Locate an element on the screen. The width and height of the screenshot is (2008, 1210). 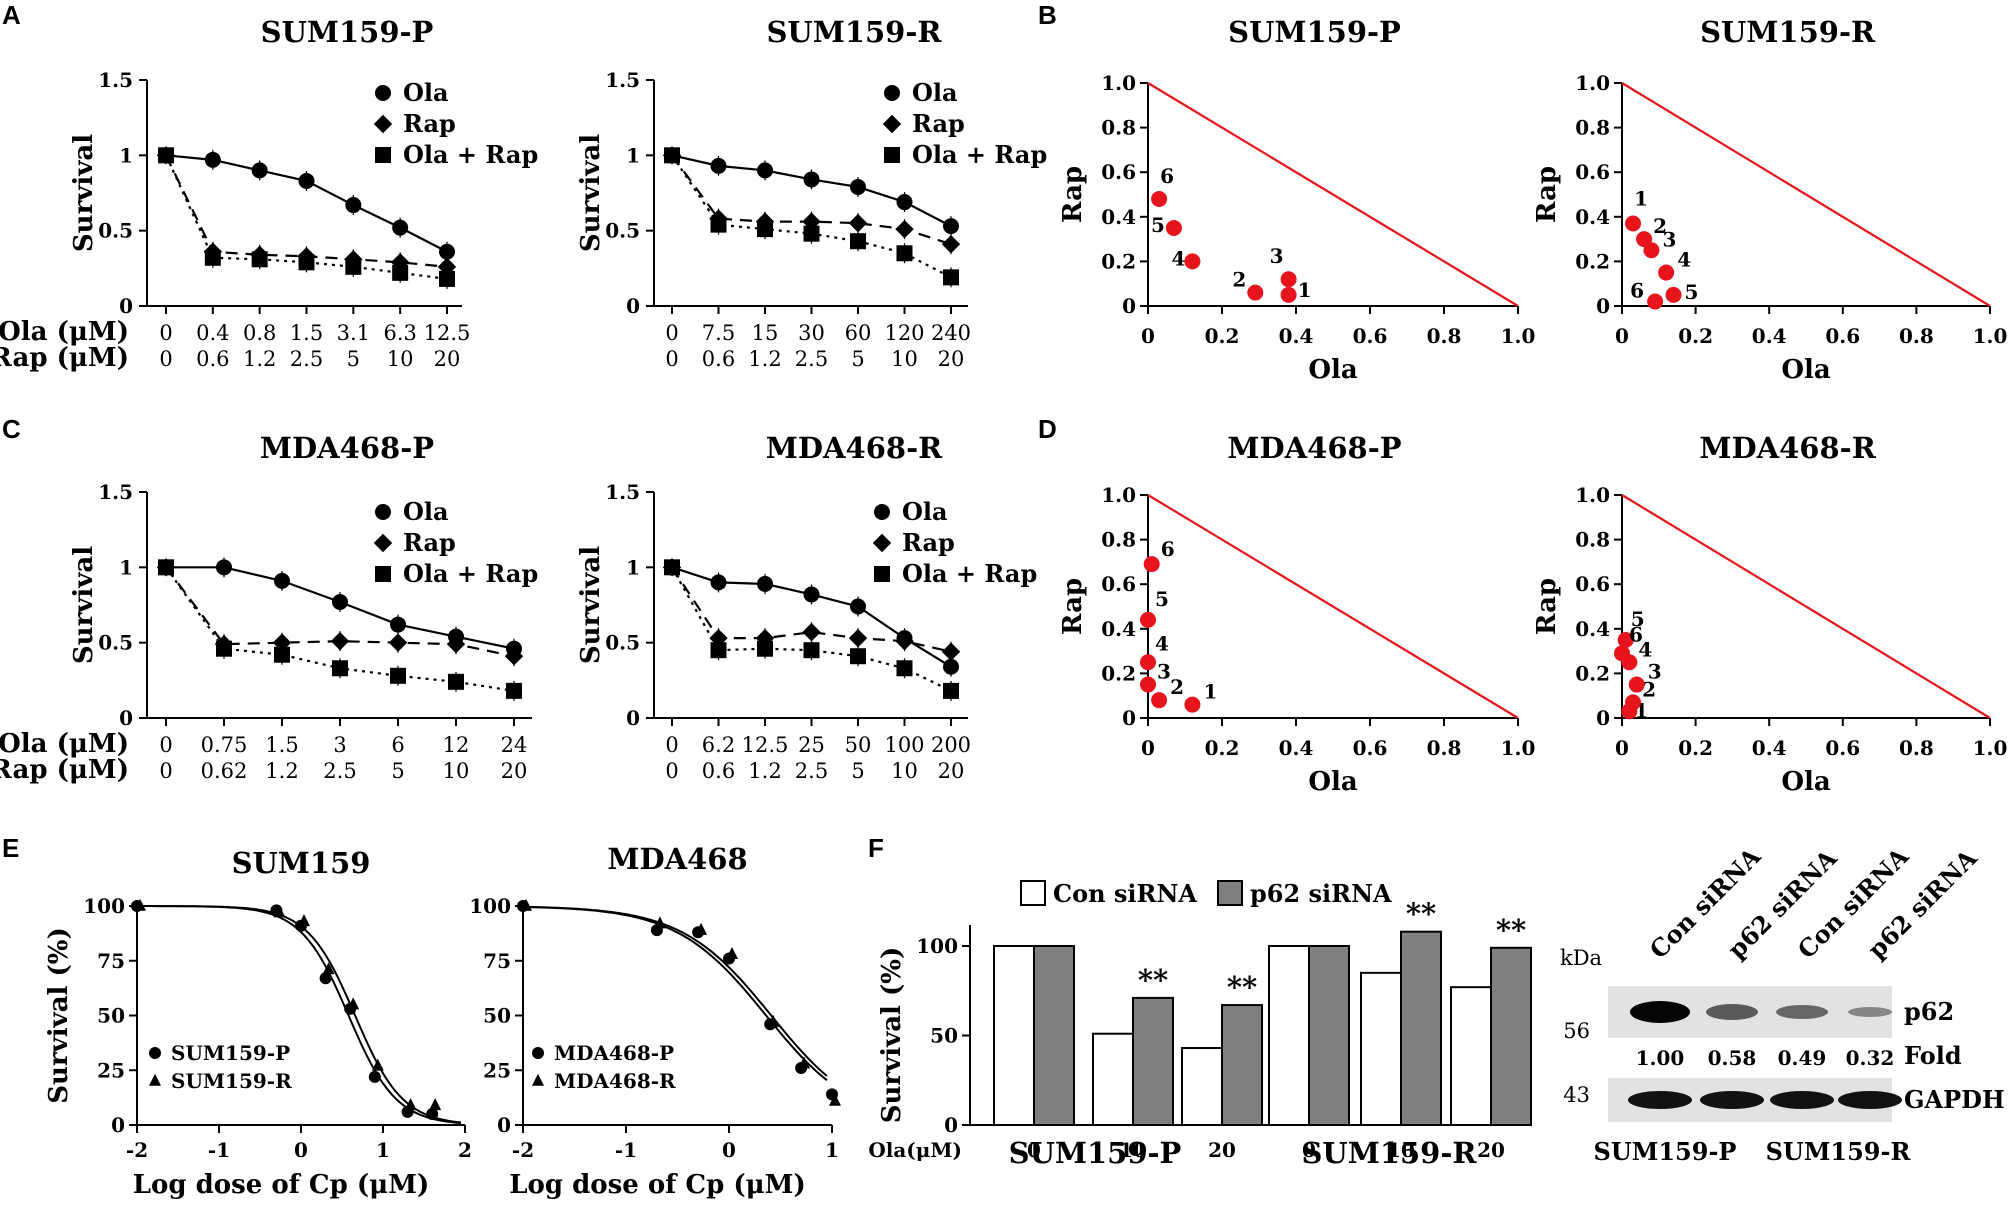
y-tick-label: 0.2 is located at coordinates (1118, 261).